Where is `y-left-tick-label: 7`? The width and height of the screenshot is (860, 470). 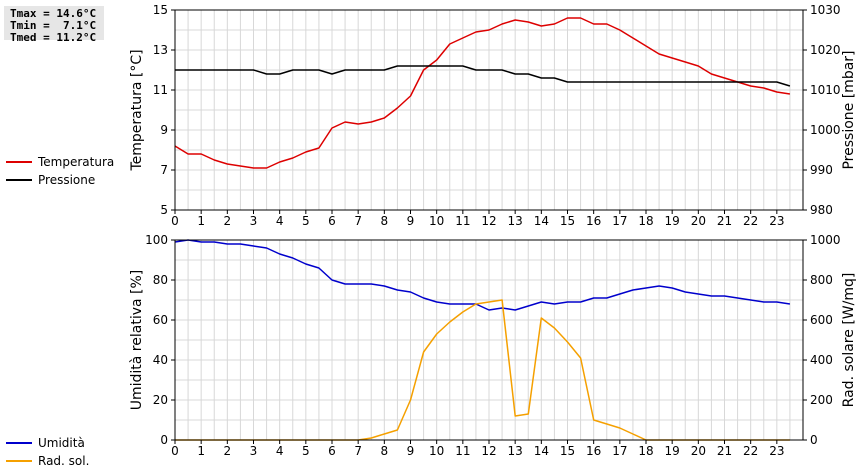 y-left-tick-label: 7 is located at coordinates (164, 170).